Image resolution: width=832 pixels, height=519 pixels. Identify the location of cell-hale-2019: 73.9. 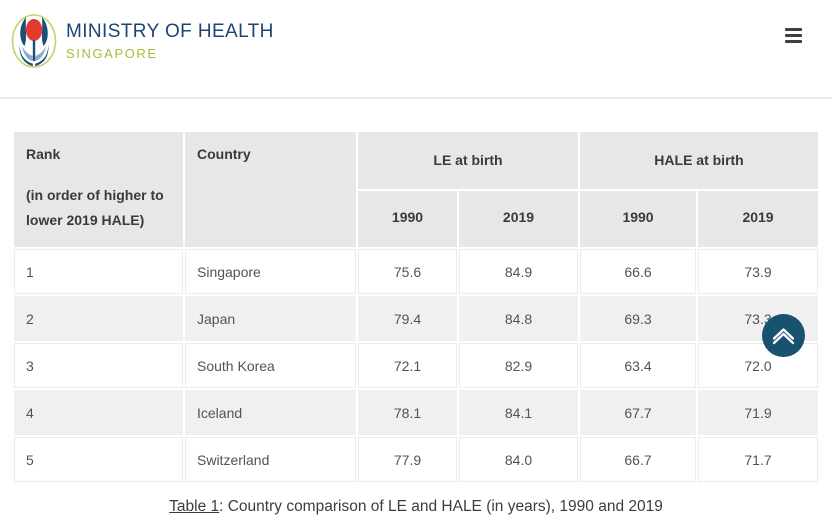
(758, 271).